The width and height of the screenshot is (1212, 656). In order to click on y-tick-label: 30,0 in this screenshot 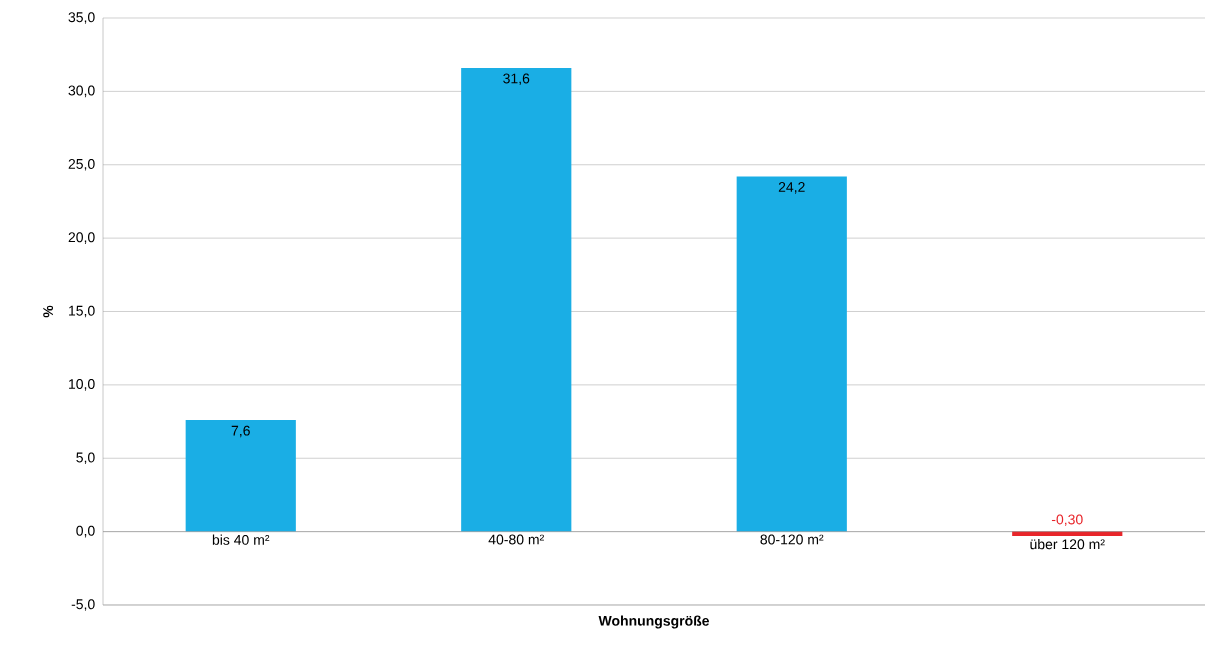, I will do `click(81, 91)`.